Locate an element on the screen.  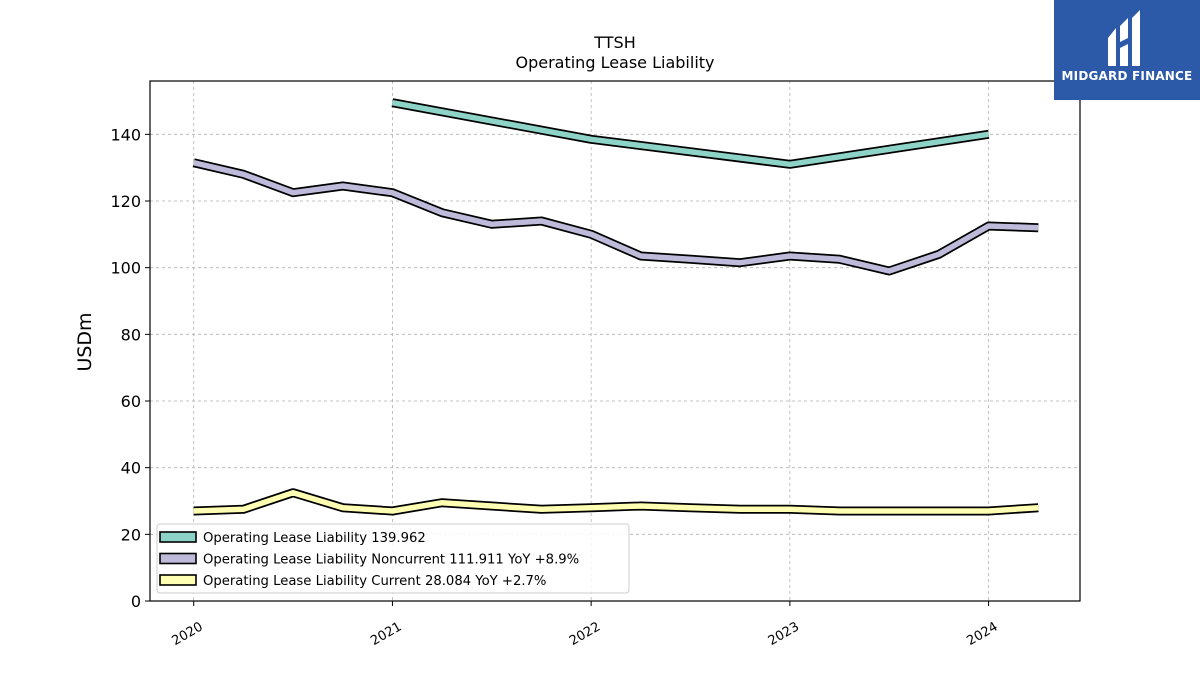
y-tick-label: 80 is located at coordinates (131, 334).